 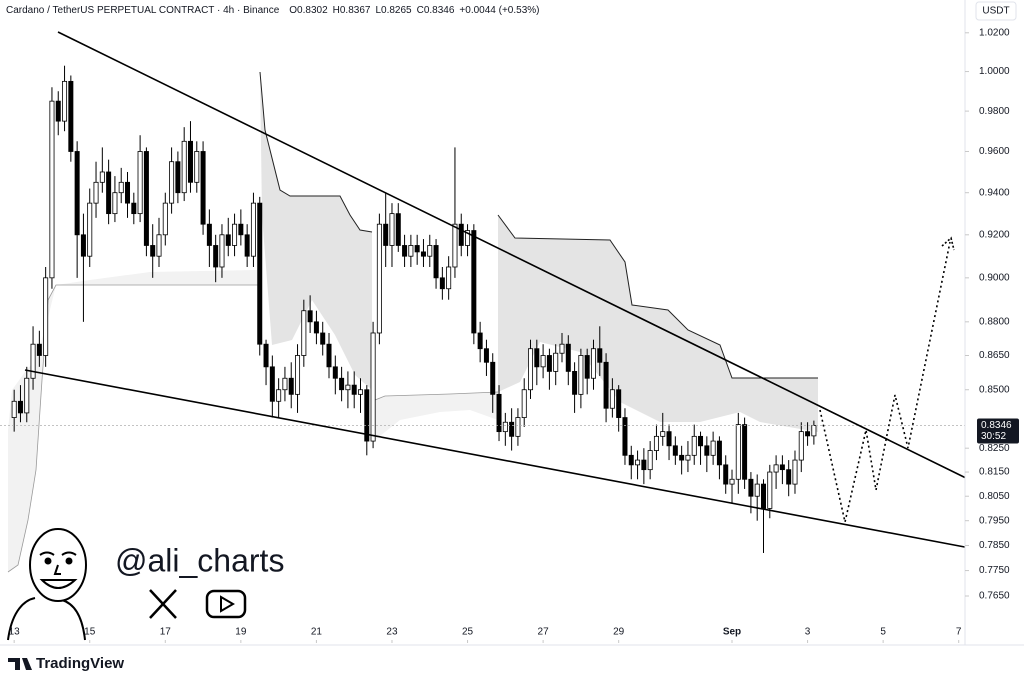 What do you see at coordinates (808, 632) in the screenshot?
I see `x-tick-label: 3` at bounding box center [808, 632].